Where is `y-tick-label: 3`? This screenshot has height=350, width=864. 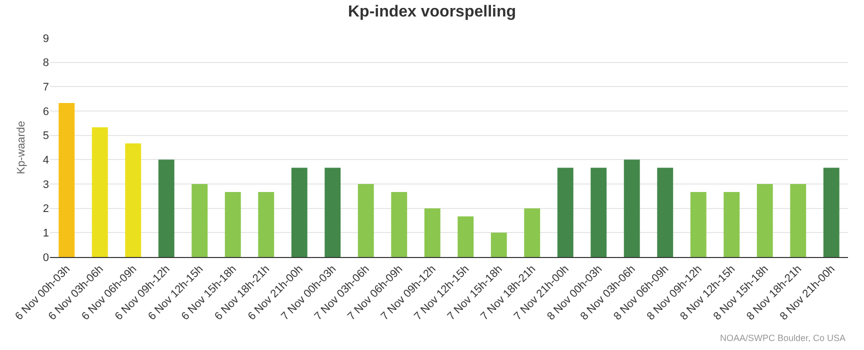
y-tick-label: 3 is located at coordinates (45, 184).